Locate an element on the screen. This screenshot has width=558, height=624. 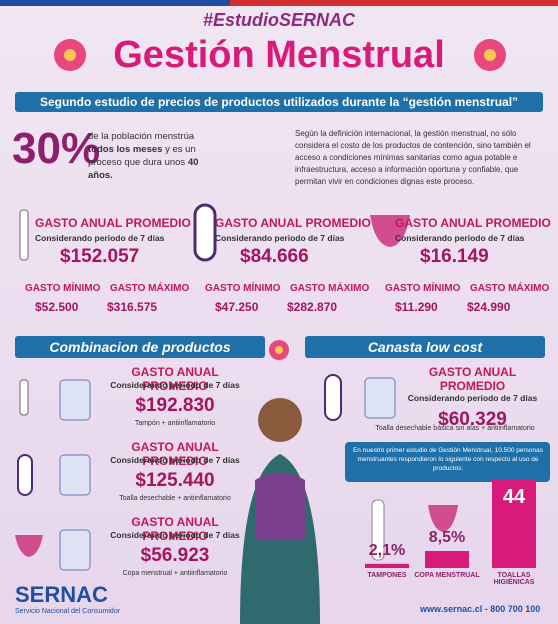
note: Toalla desechable + antiinflamatorio is located at coordinates (175, 498).